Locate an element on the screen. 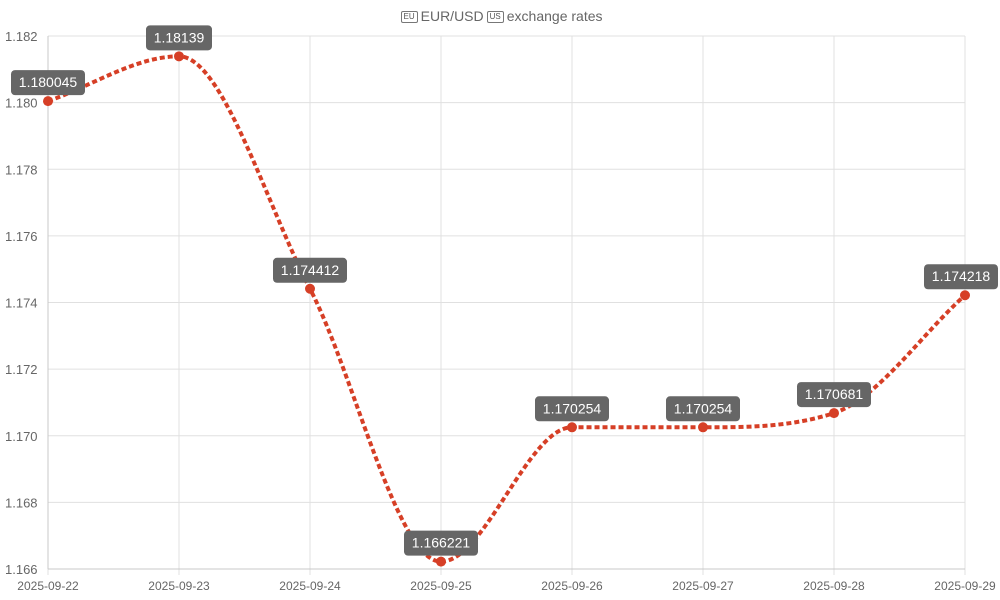  chart-title: EU EUR/USD US exchange rates is located at coordinates (500, 16).